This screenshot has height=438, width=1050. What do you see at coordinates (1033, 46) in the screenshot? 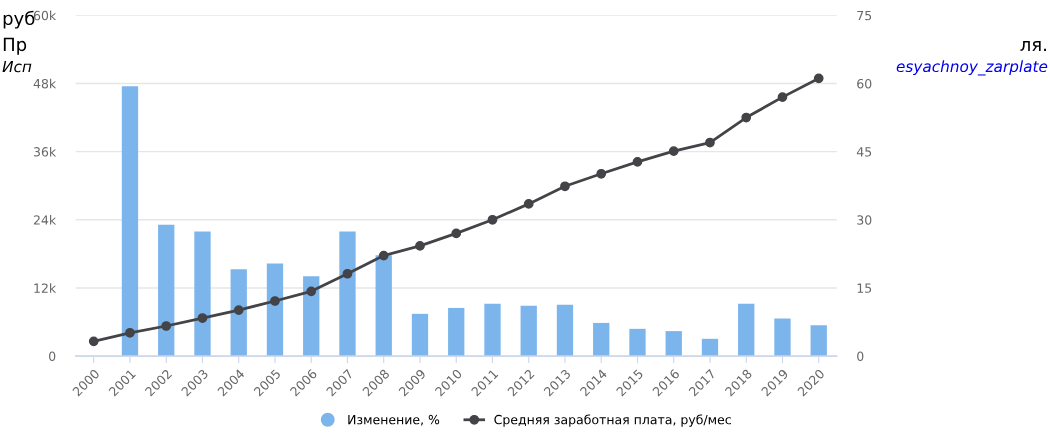
I see `text: ля.` at bounding box center [1033, 46].